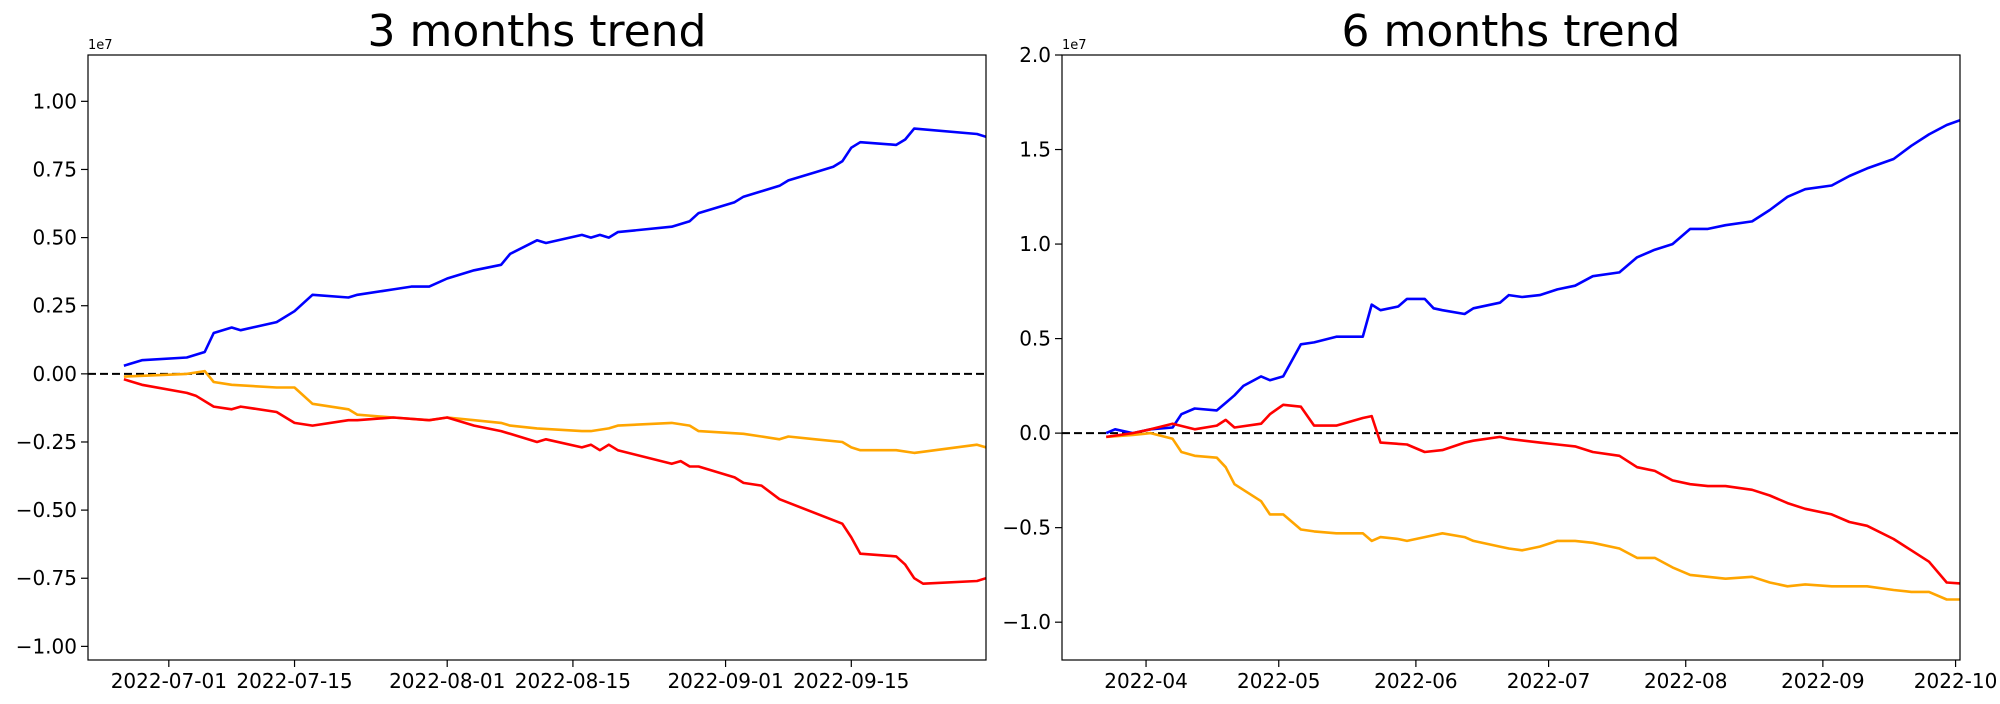 Image resolution: width=2000 pixels, height=704 pixels. What do you see at coordinates (54, 374) in the screenshot?
I see `y-tick-label: 0.00` at bounding box center [54, 374].